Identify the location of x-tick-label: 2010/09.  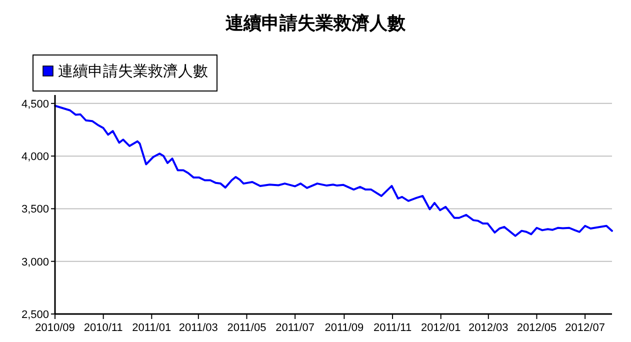
(55, 328).